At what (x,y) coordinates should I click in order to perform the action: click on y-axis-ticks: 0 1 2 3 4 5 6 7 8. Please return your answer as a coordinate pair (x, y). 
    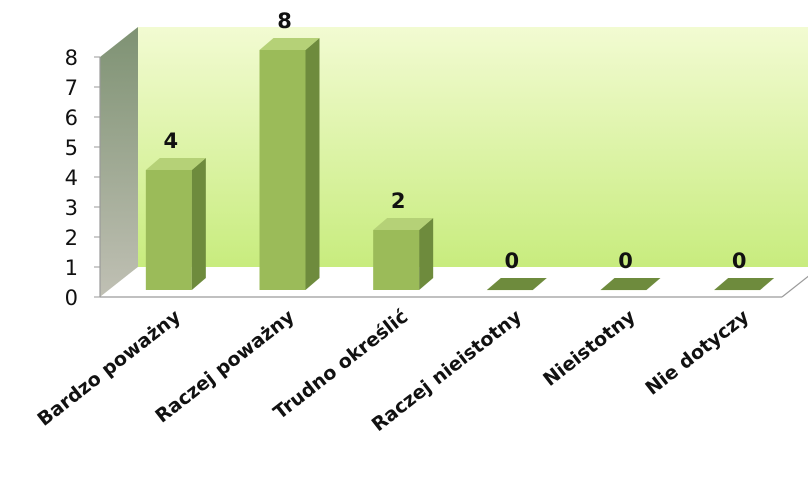
    Looking at the image, I should click on (82, 178).